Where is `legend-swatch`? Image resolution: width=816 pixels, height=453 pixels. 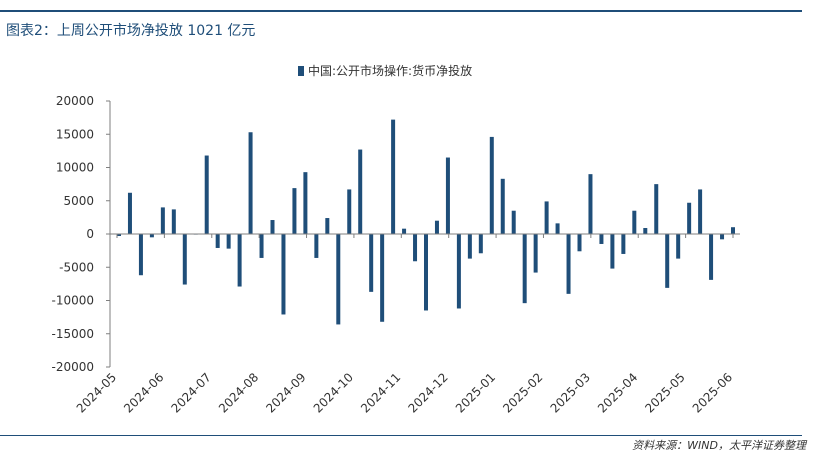 legend-swatch is located at coordinates (301, 71).